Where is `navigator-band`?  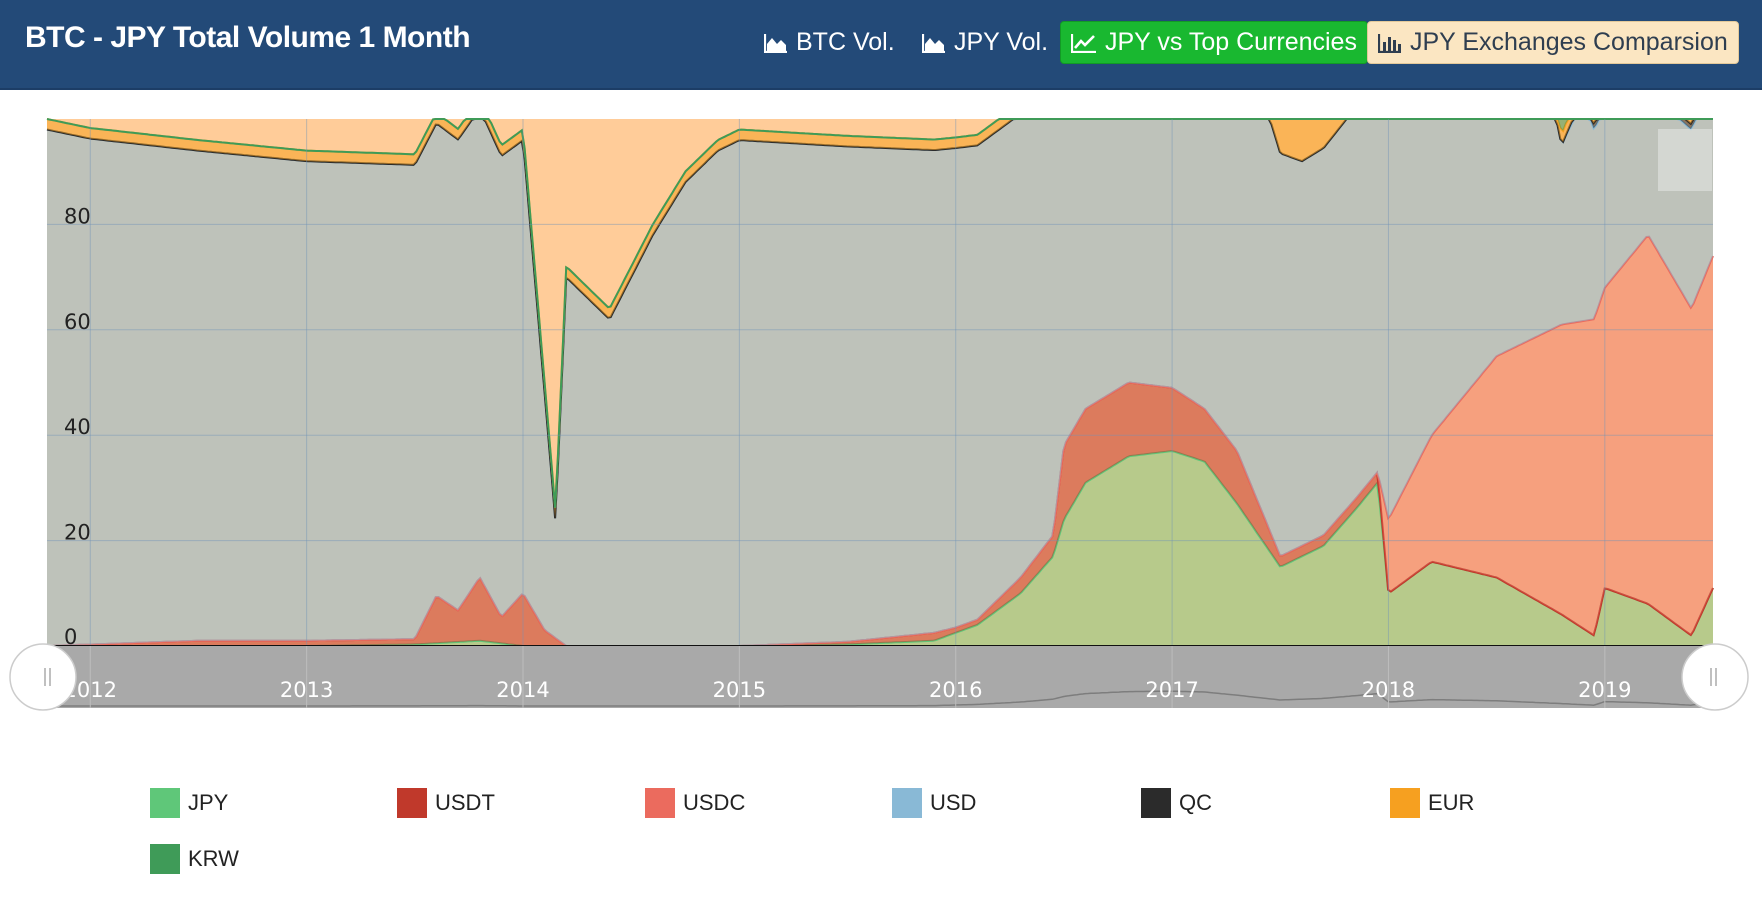 navigator-band is located at coordinates (880, 677).